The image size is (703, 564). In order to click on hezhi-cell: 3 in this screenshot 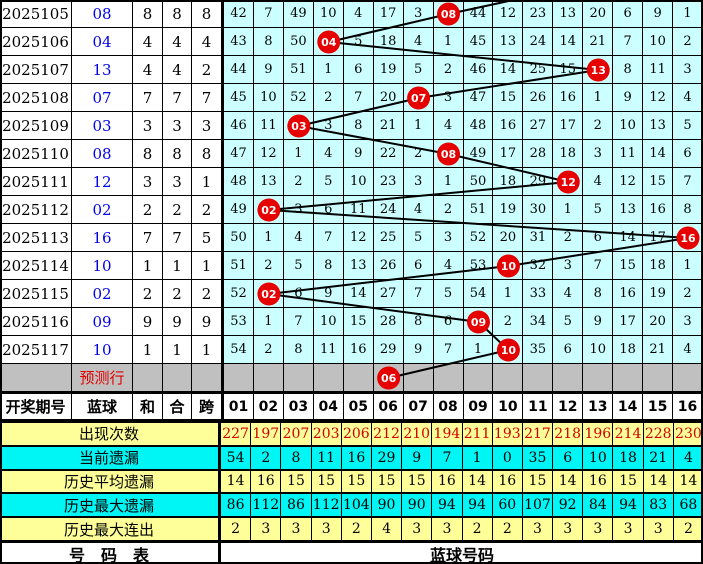, I will do `click(177, 126)`.